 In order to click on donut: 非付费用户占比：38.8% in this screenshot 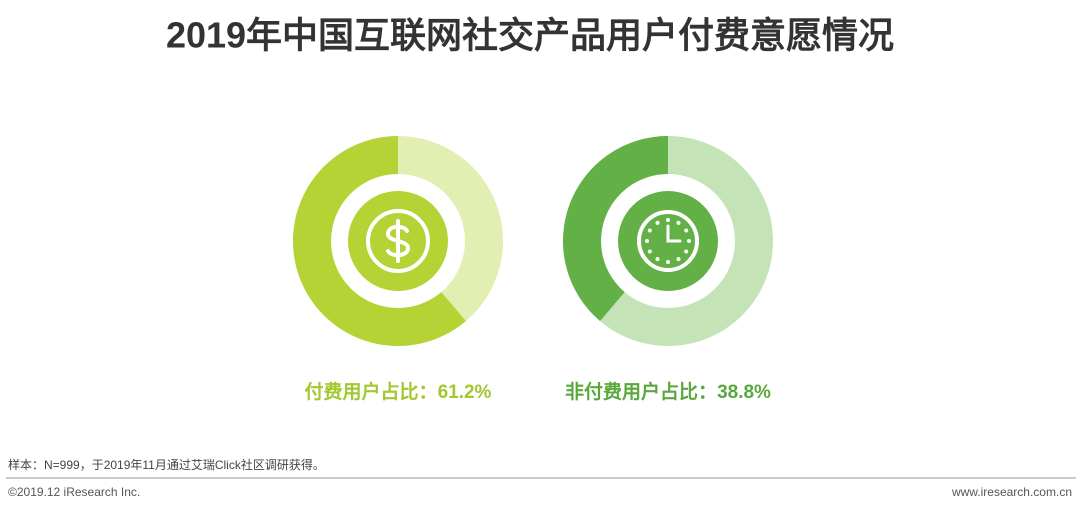, I will do `click(668, 269)`.